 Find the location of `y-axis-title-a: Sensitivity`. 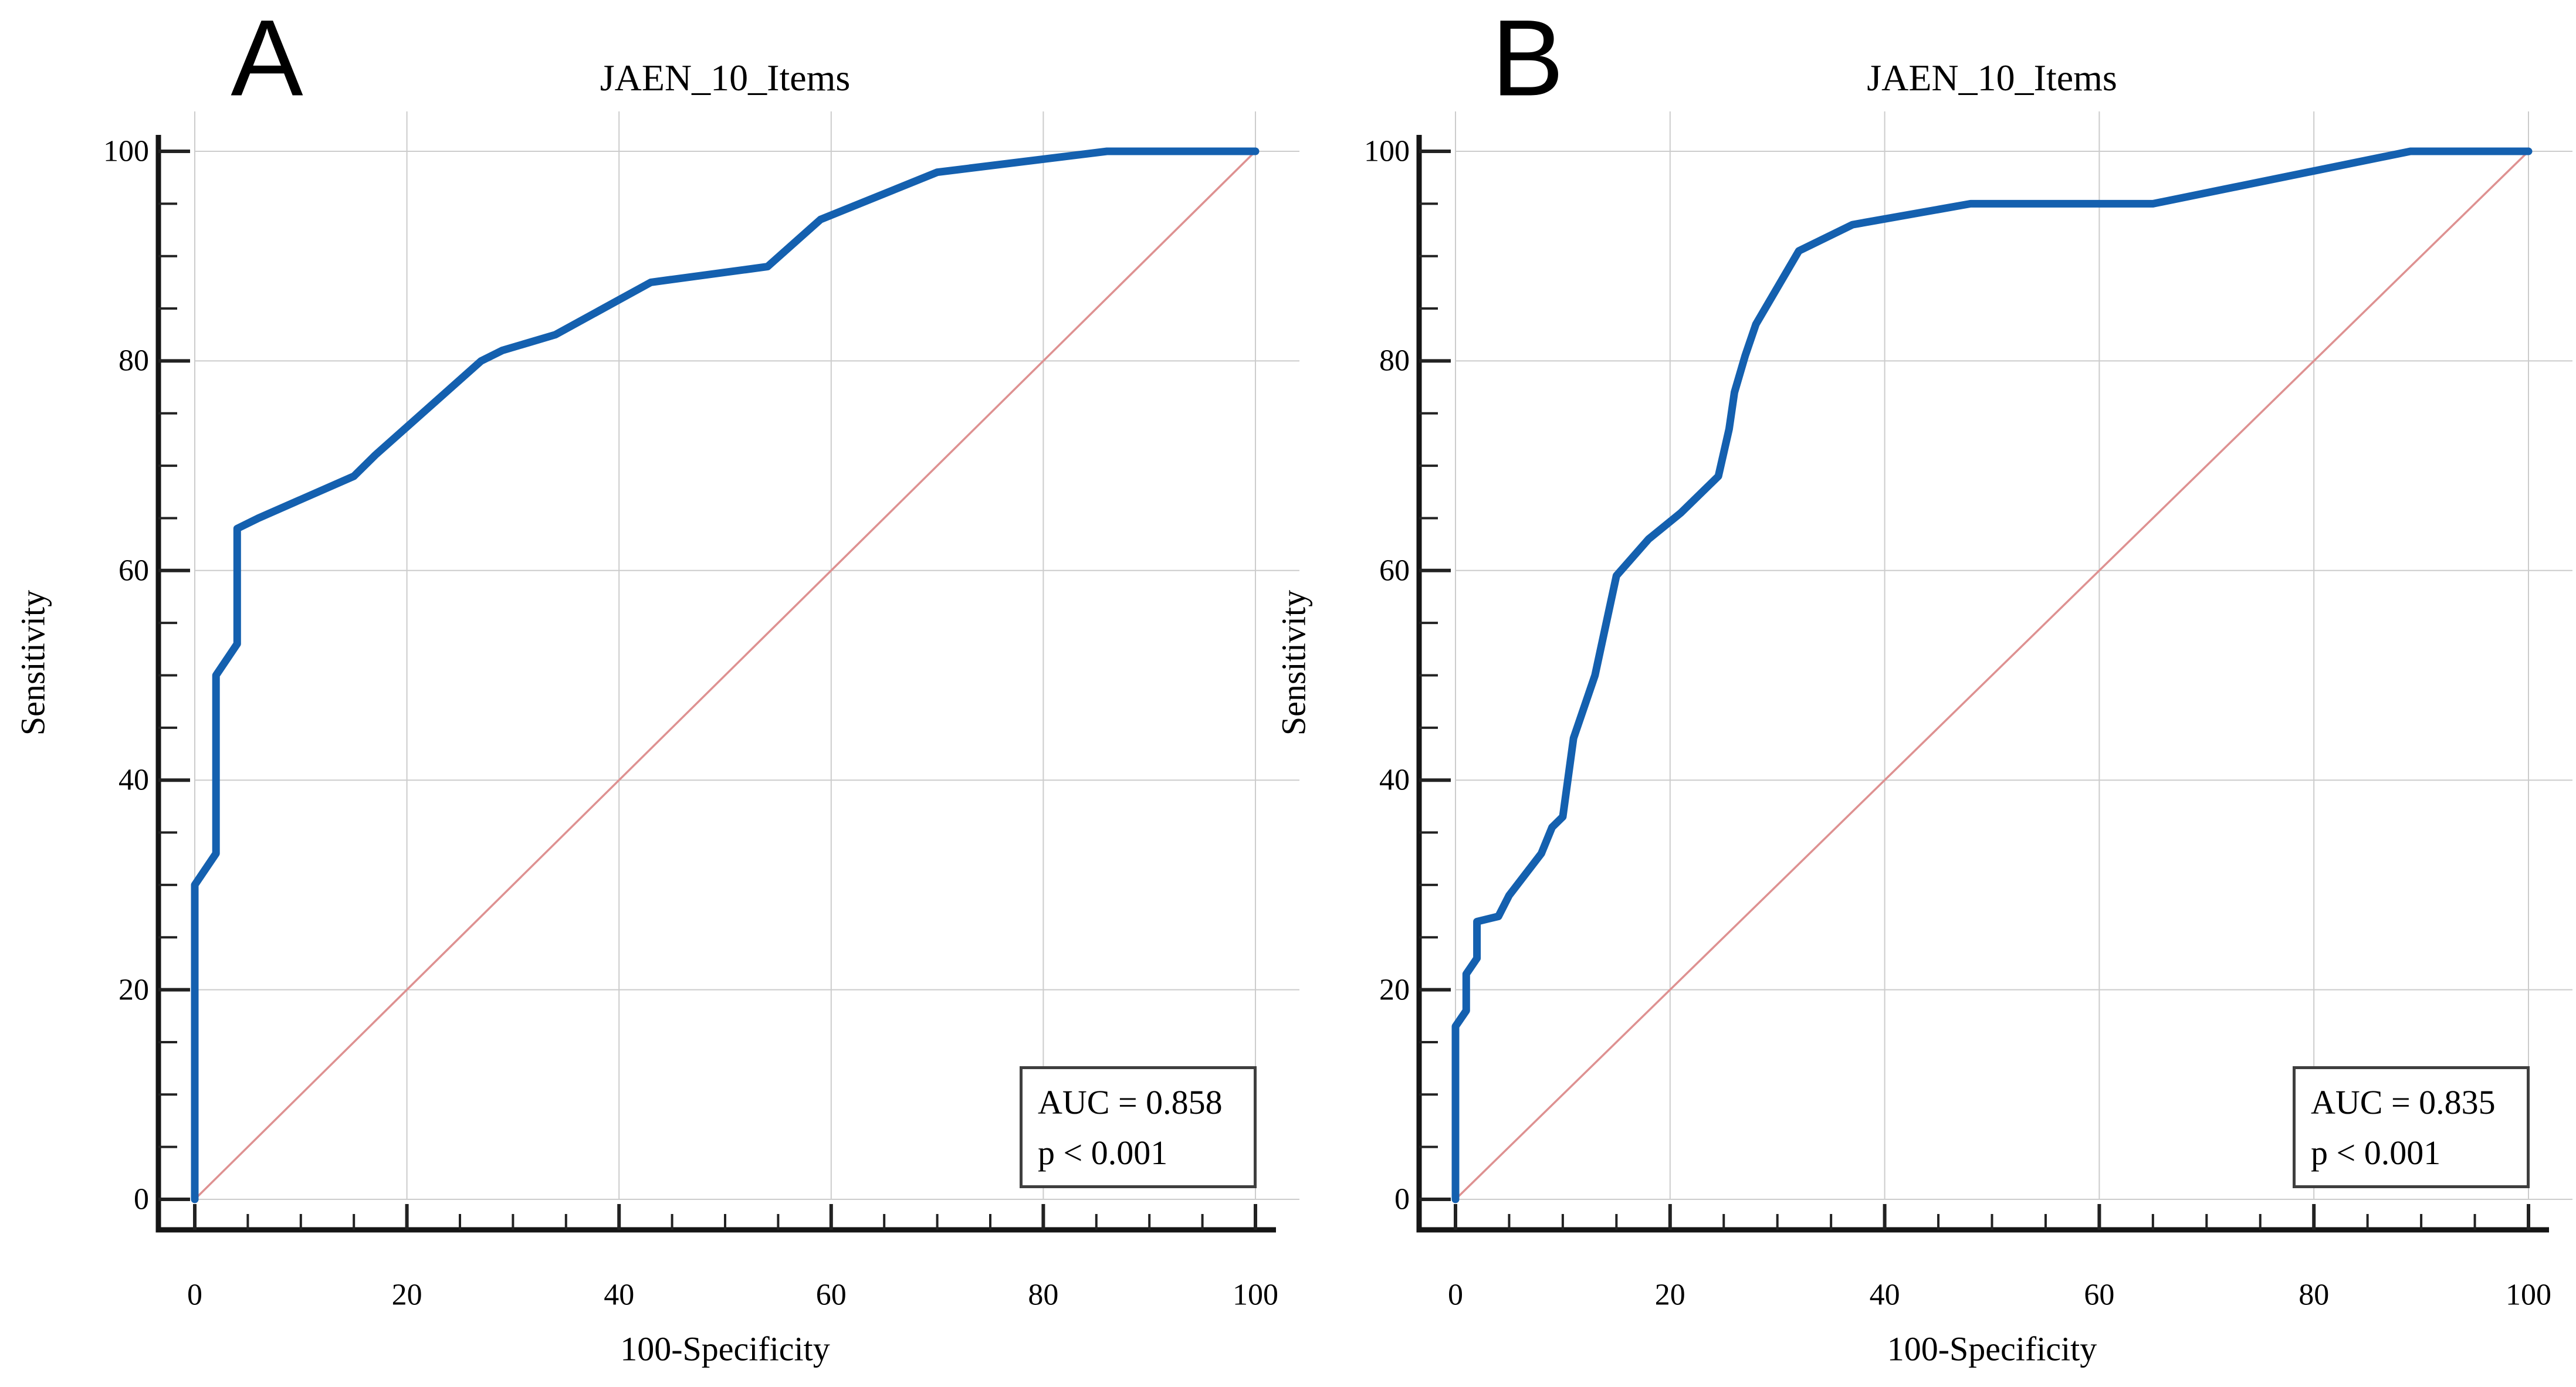

y-axis-title-a: Sensitivity is located at coordinates (32, 662).